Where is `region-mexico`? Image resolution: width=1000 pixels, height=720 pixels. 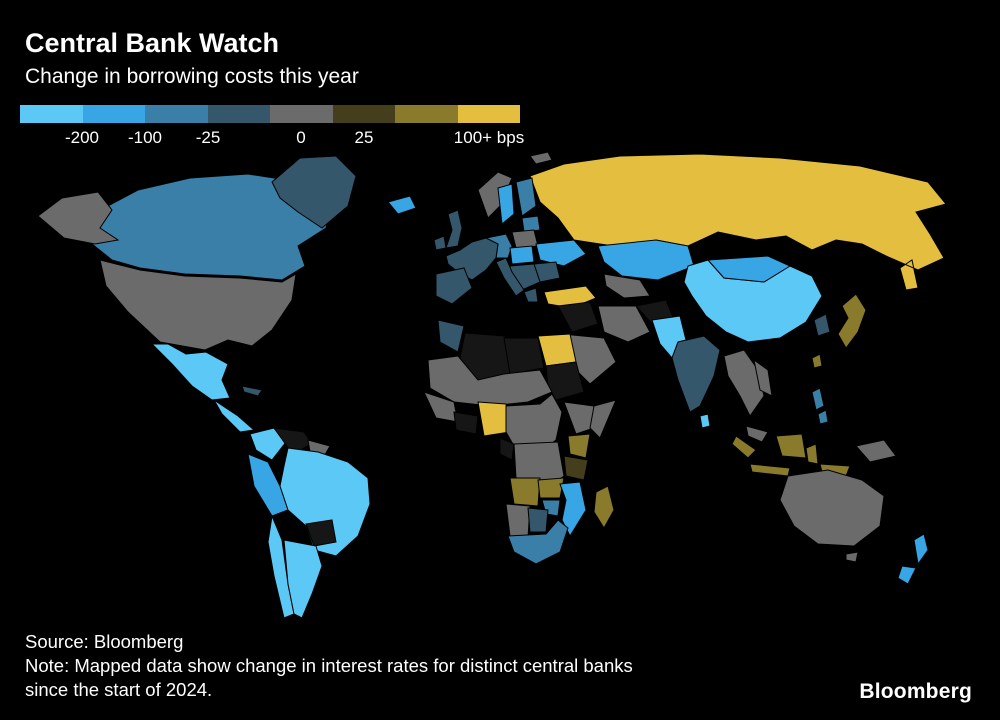
region-mexico is located at coordinates (190, 372).